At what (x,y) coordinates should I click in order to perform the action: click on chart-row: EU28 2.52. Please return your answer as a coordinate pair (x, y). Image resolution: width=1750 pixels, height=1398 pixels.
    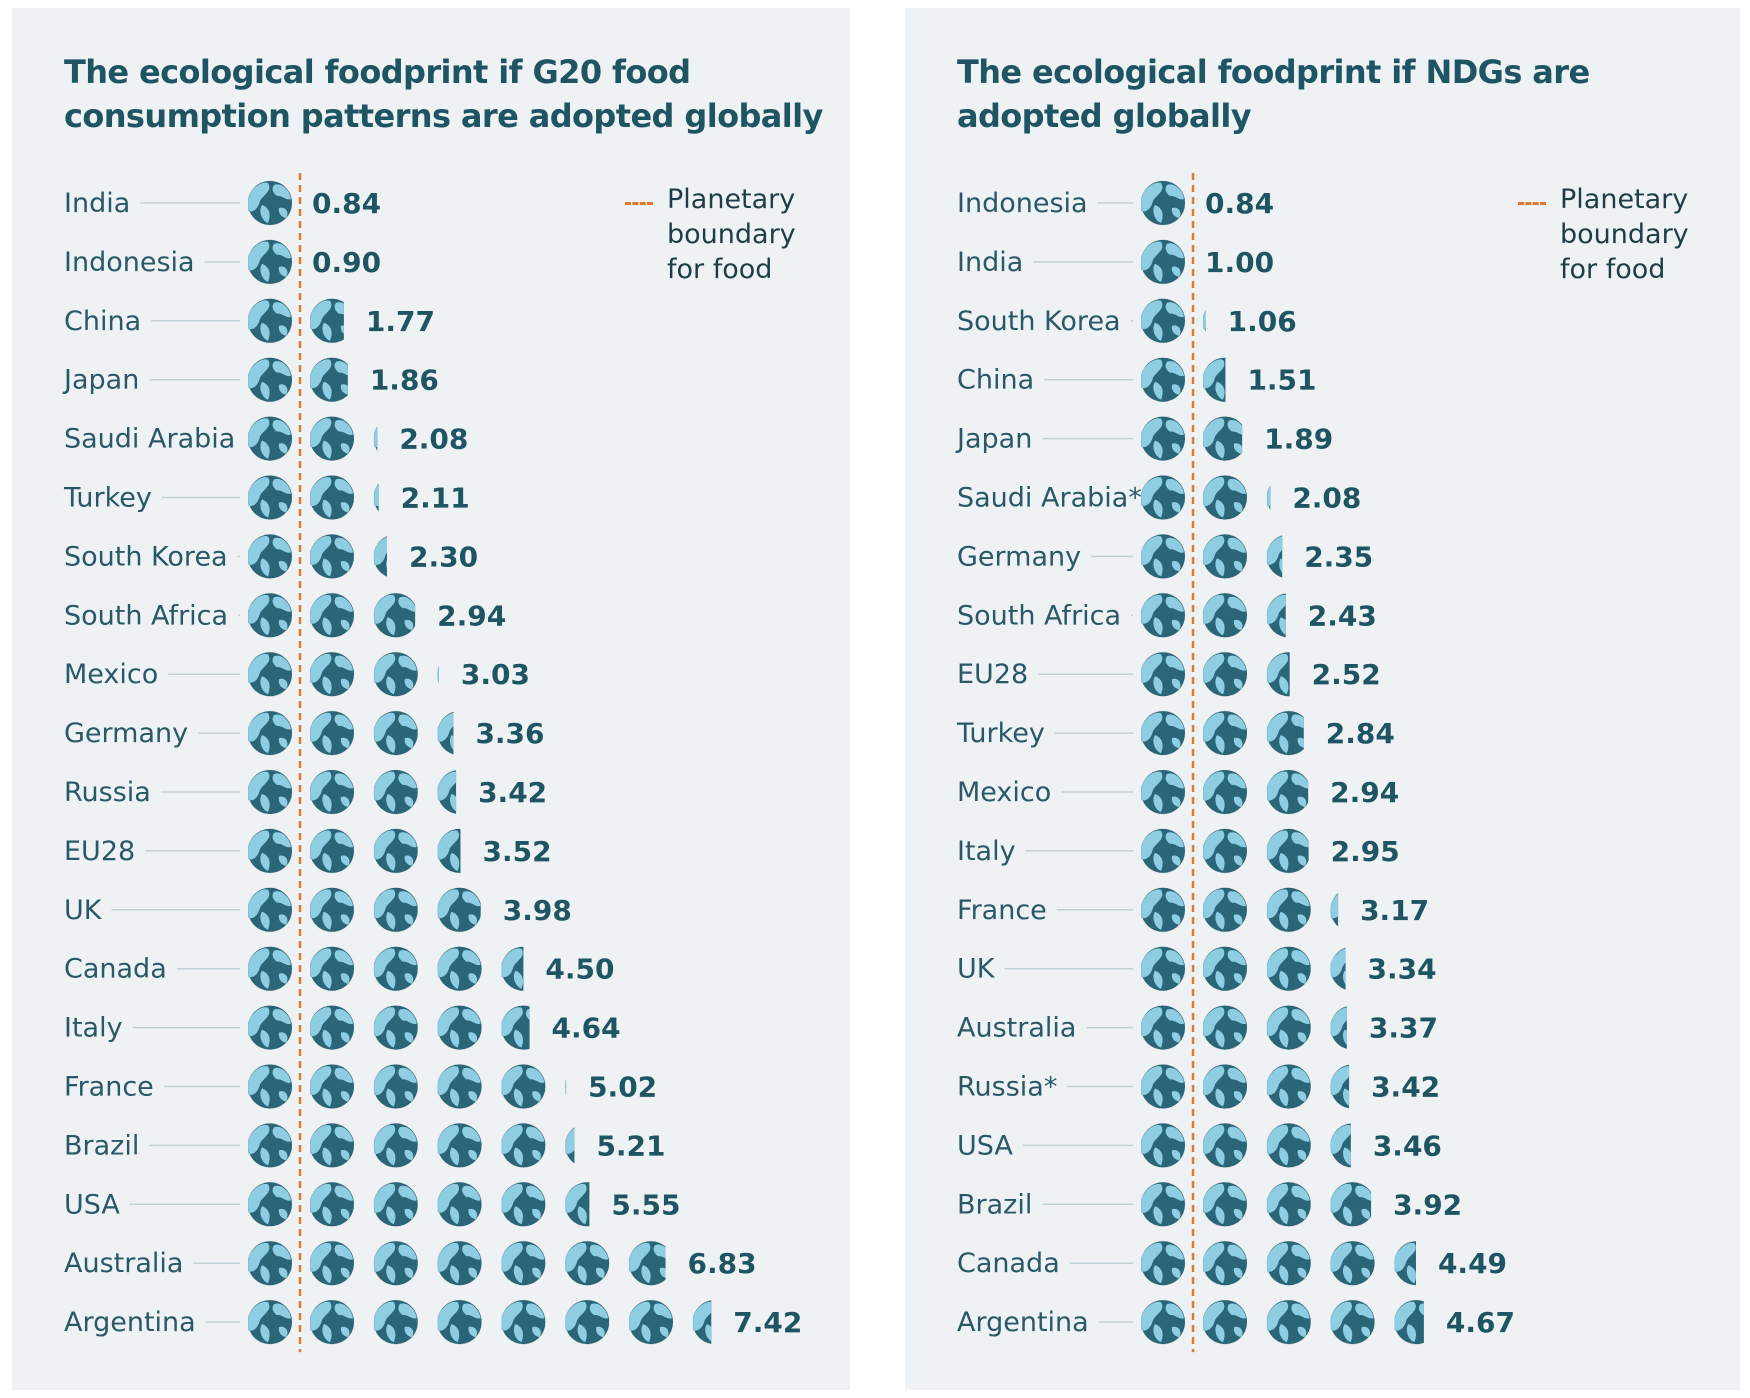
    Looking at the image, I should click on (1169, 674).